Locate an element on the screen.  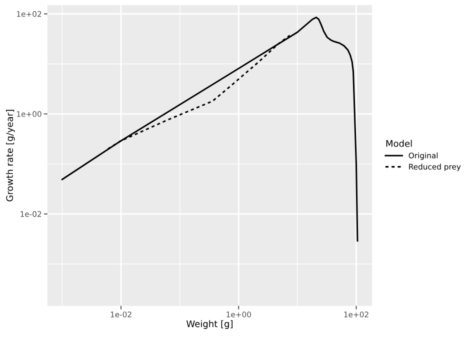
legend-title: Model is located at coordinates (399, 143).